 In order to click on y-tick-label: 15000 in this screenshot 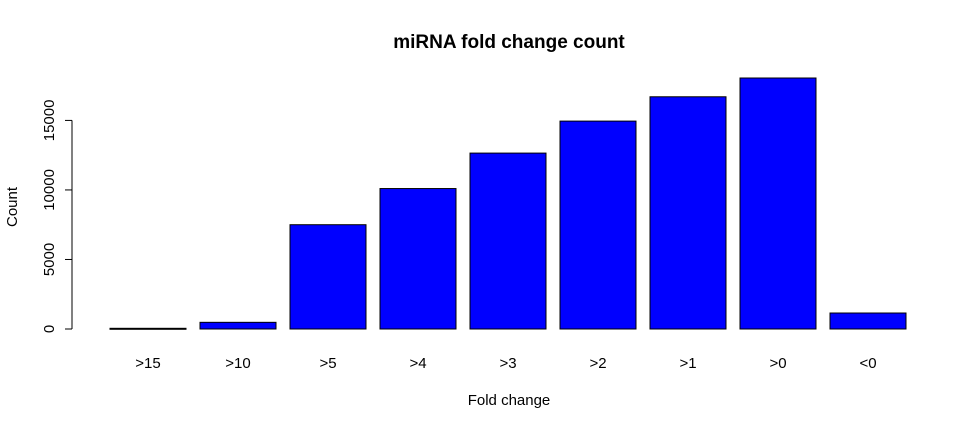, I will do `click(49, 121)`.